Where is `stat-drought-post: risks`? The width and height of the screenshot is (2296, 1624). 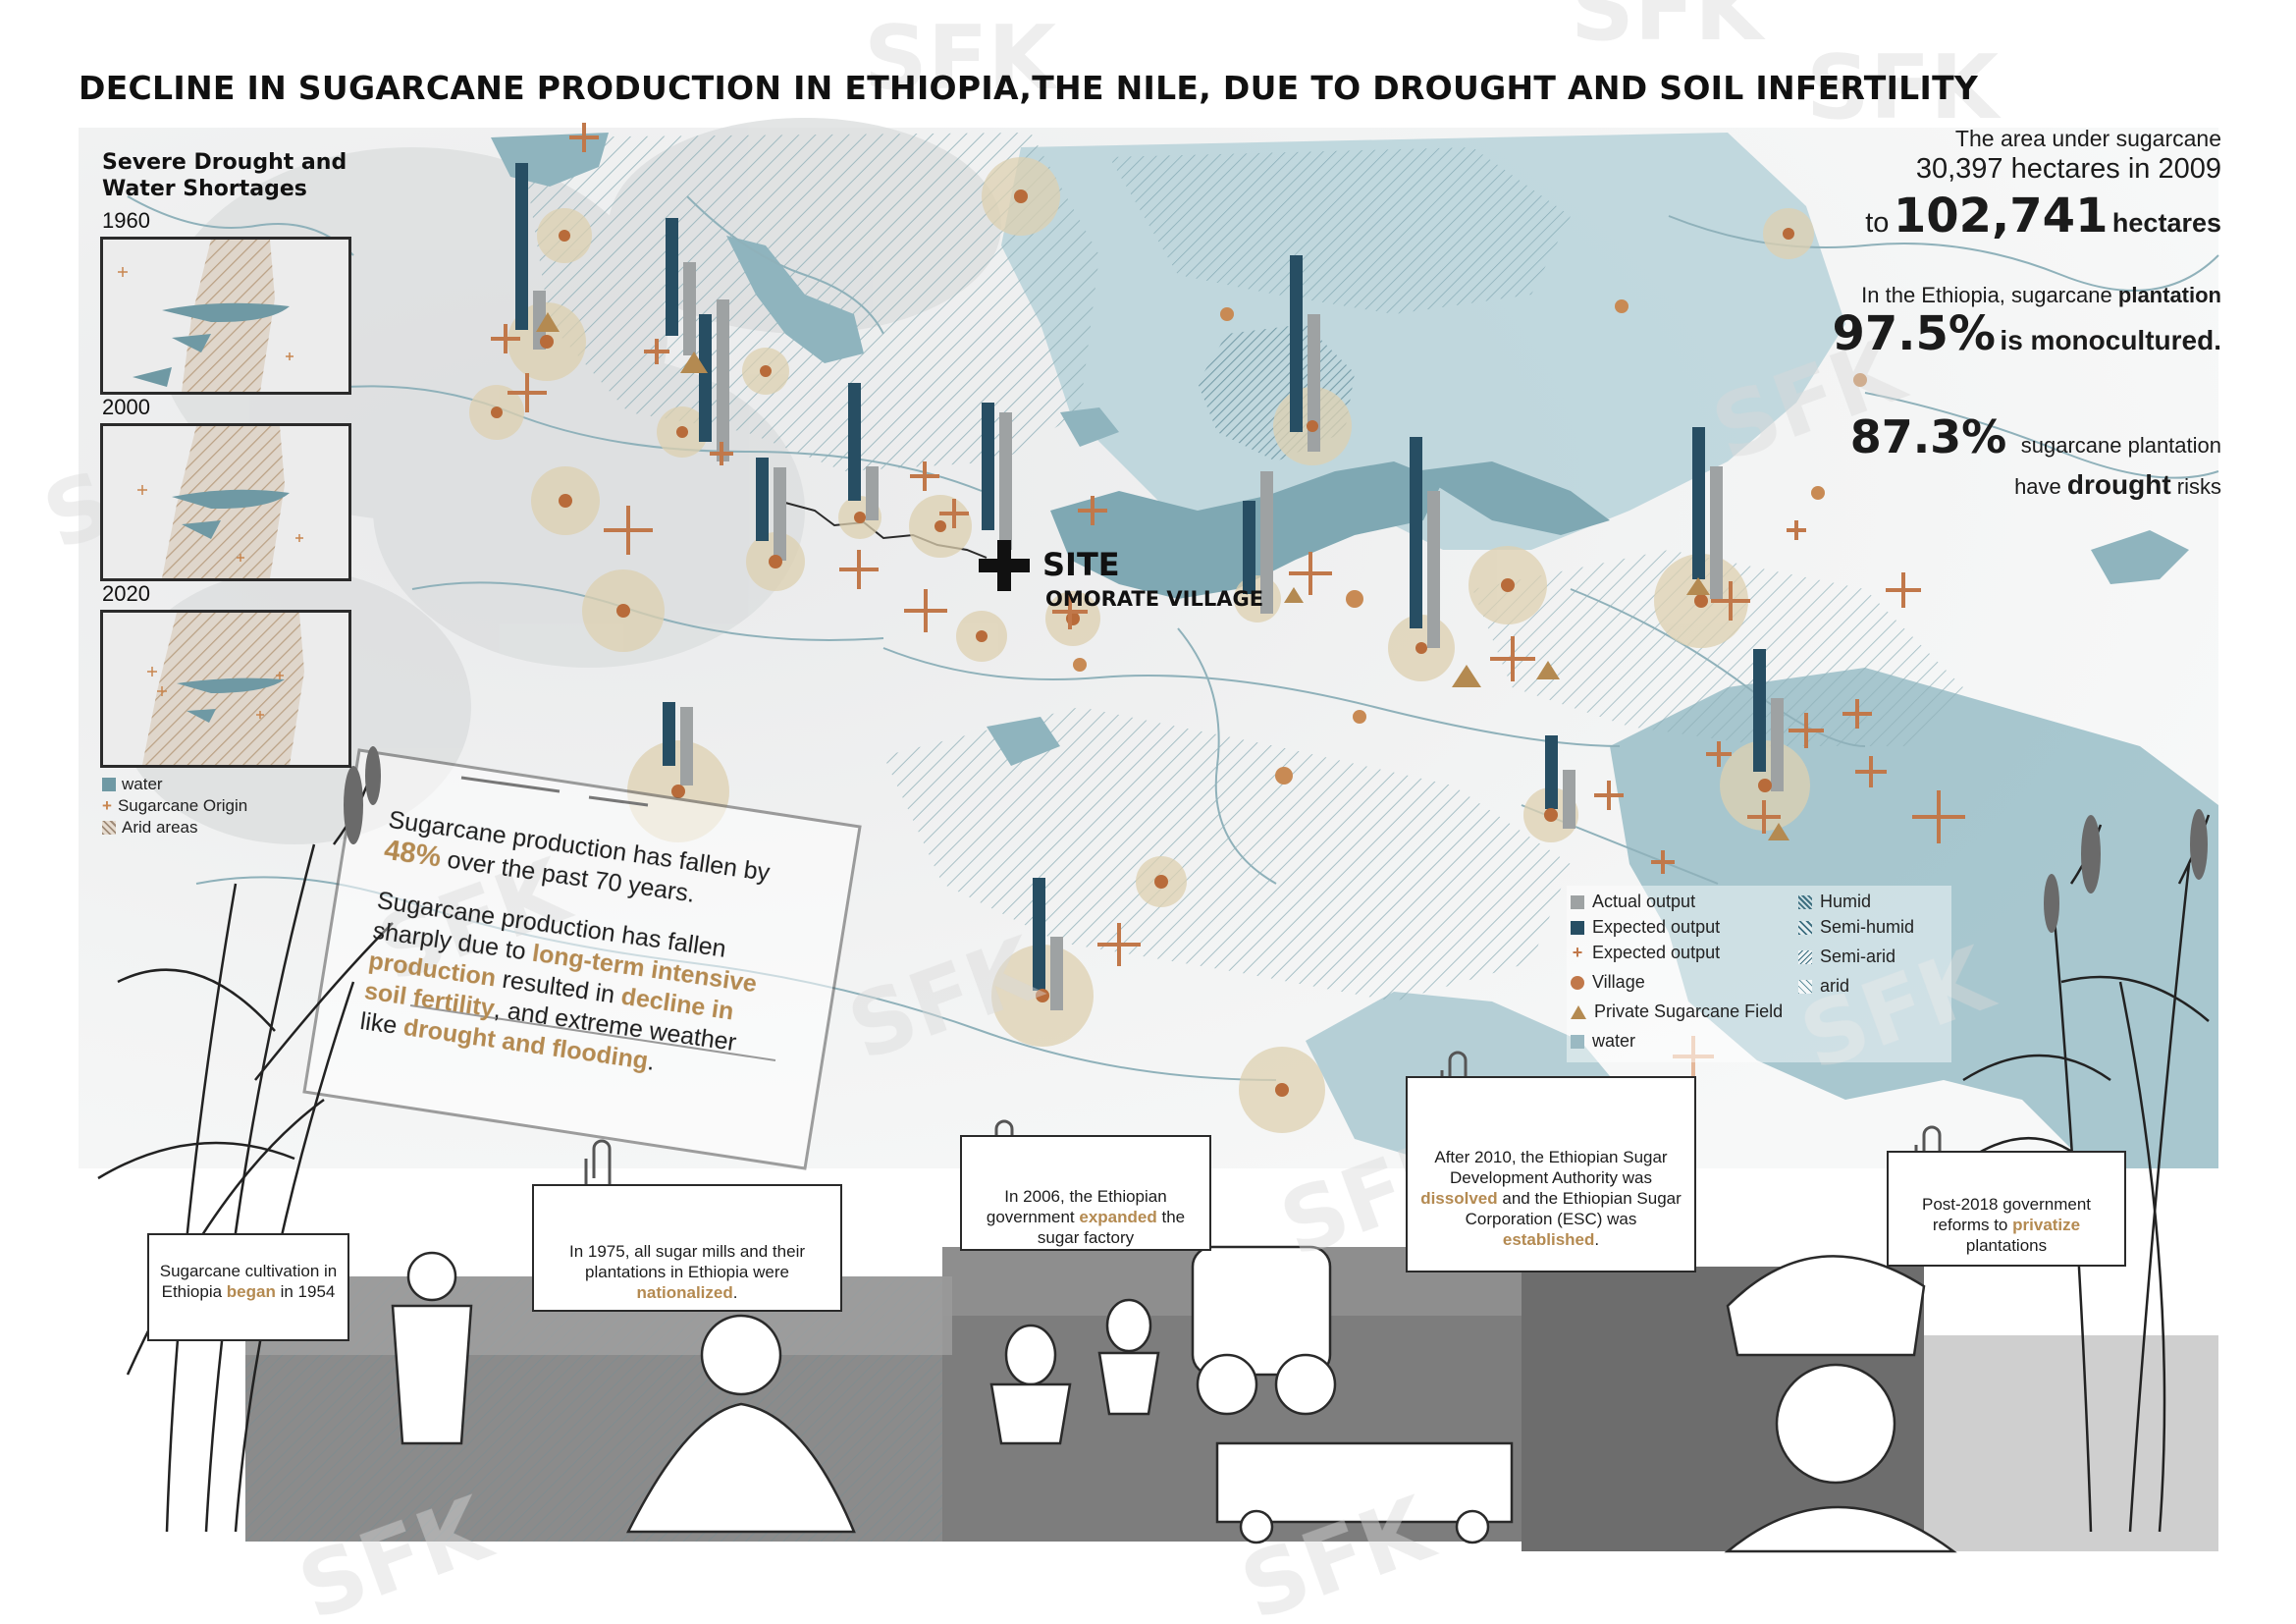
stat-drought-post: risks is located at coordinates (2199, 486).